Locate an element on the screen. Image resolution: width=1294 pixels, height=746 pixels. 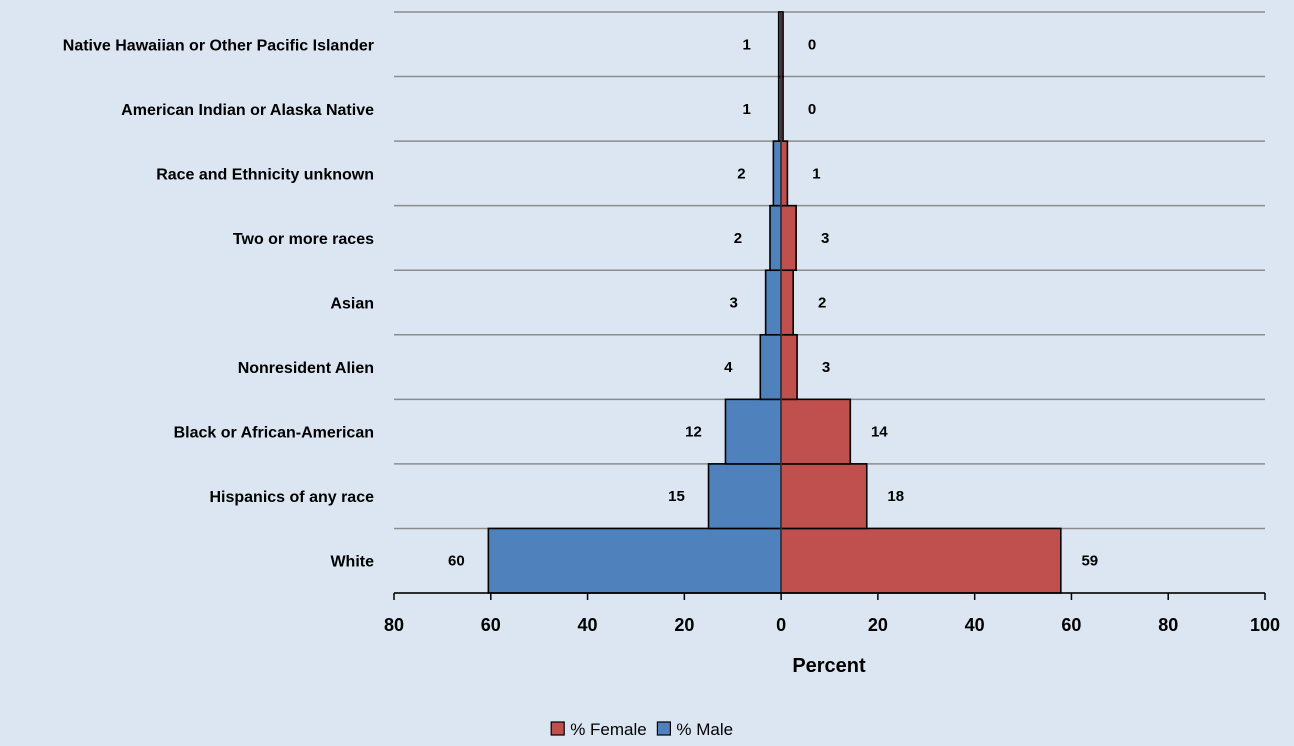
legend: % Female % Male is located at coordinates (641, 729).